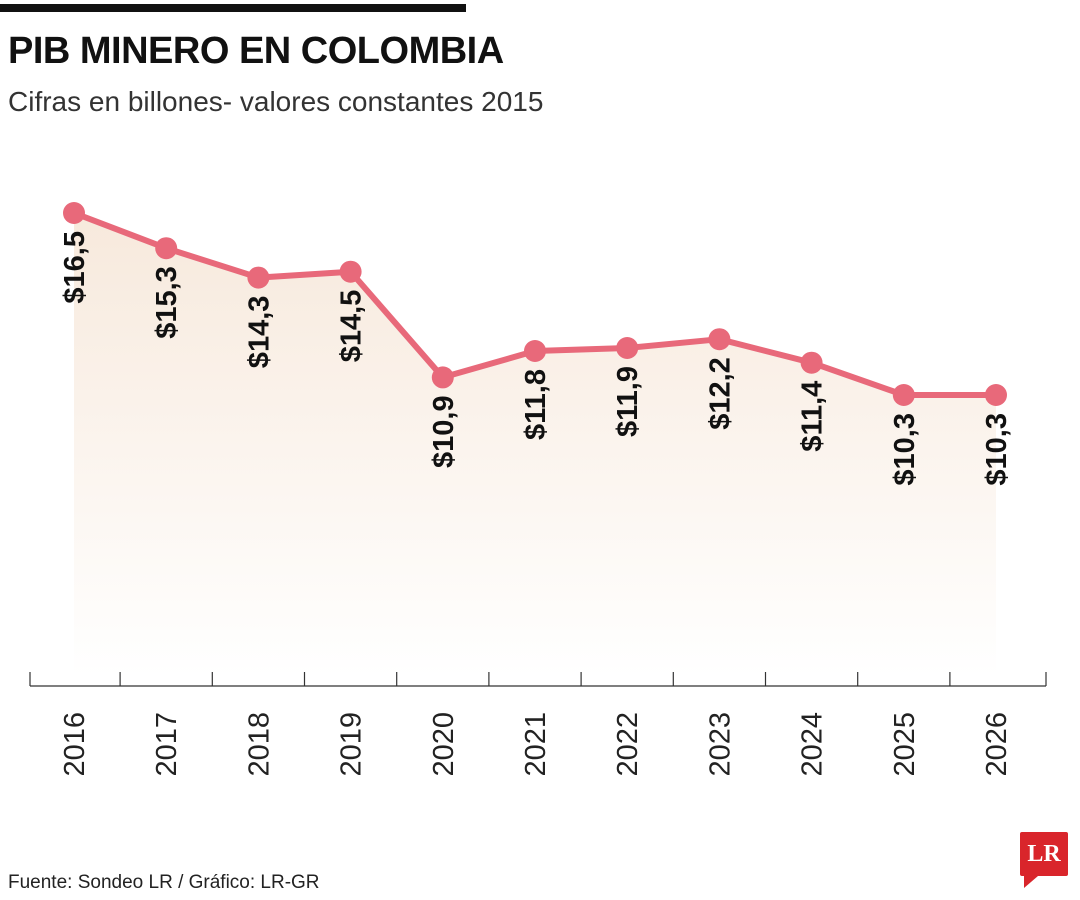 Image resolution: width=1080 pixels, height=900 pixels. Describe the element at coordinates (628, 401) in the screenshot. I see `data-label: $11,9` at that location.